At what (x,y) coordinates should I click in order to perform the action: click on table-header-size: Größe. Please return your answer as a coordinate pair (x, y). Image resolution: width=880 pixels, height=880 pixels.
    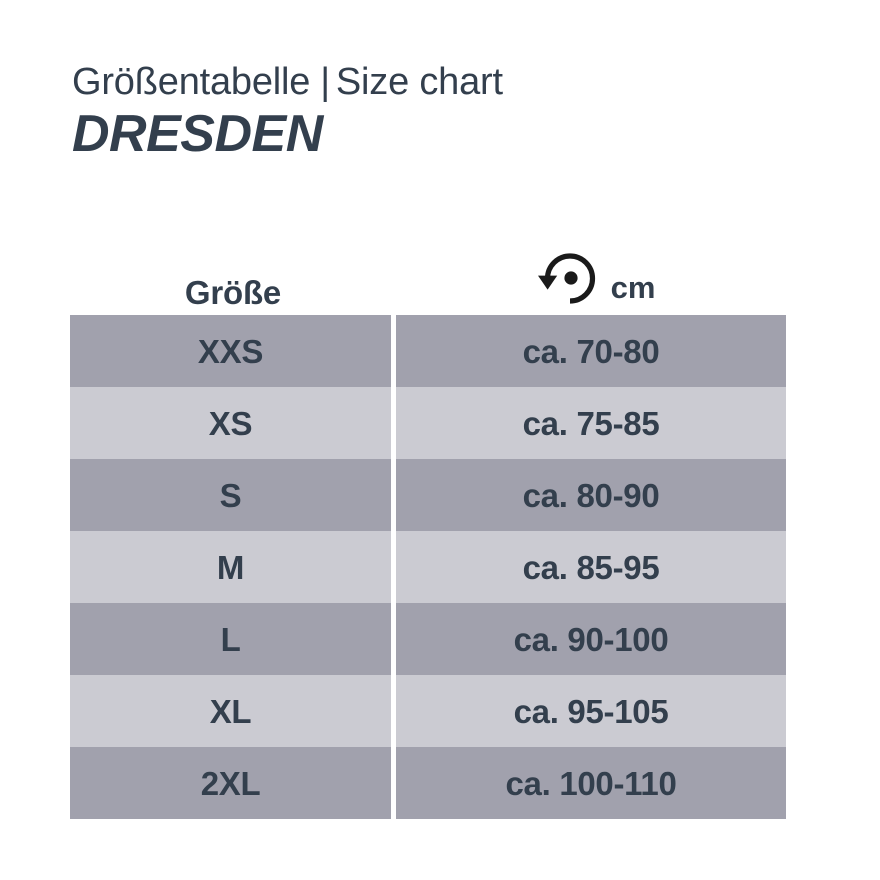
    Looking at the image, I should click on (233, 257).